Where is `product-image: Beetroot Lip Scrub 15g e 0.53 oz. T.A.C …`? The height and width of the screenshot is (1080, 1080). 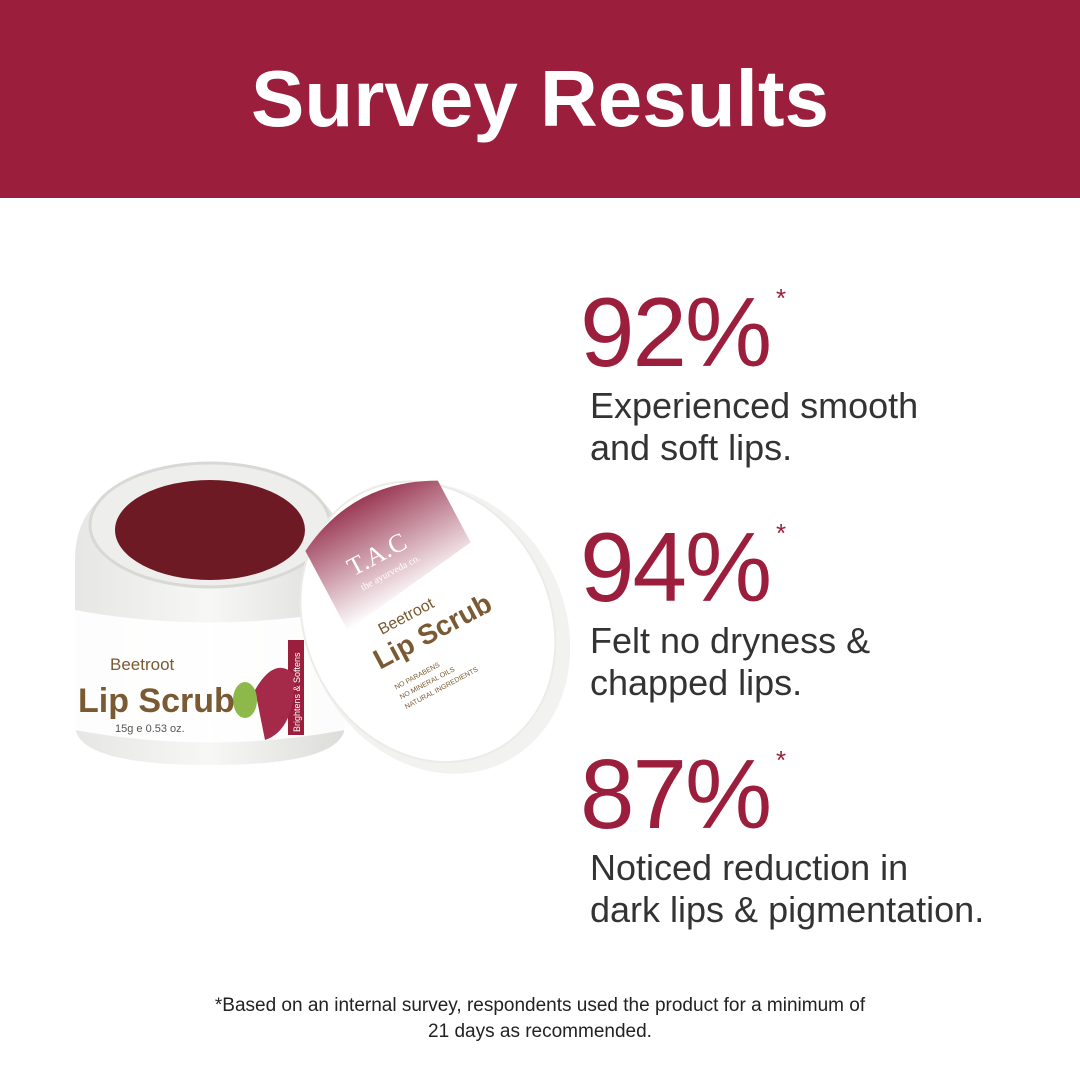
product-image: Beetroot Lip Scrub 15g e 0.53 oz. T.A.C … is located at coordinates (315, 610).